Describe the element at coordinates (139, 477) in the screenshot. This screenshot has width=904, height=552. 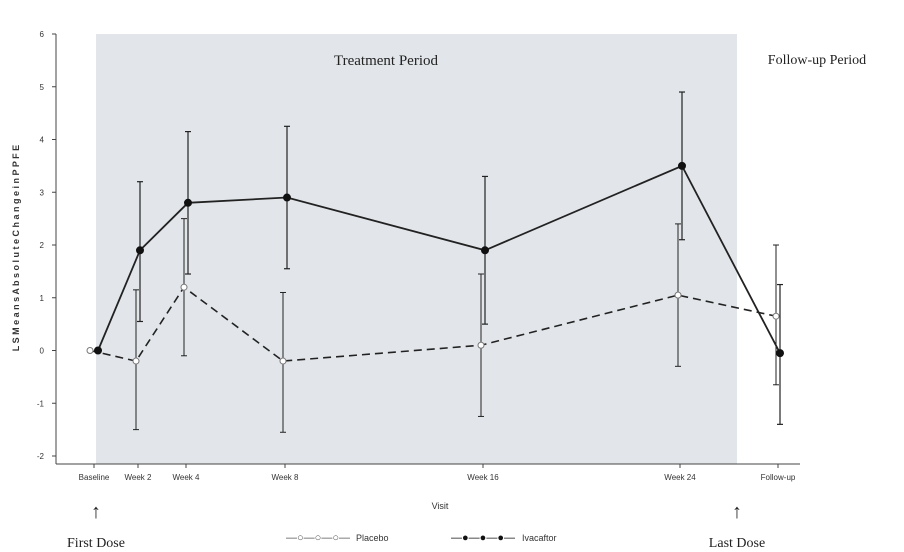
I see `x-tick-label: Week 2` at that location.